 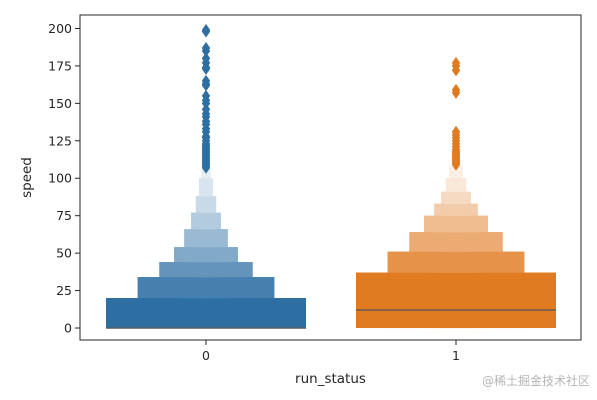 I want to click on x-axis-label: run_status, so click(x=330, y=379).